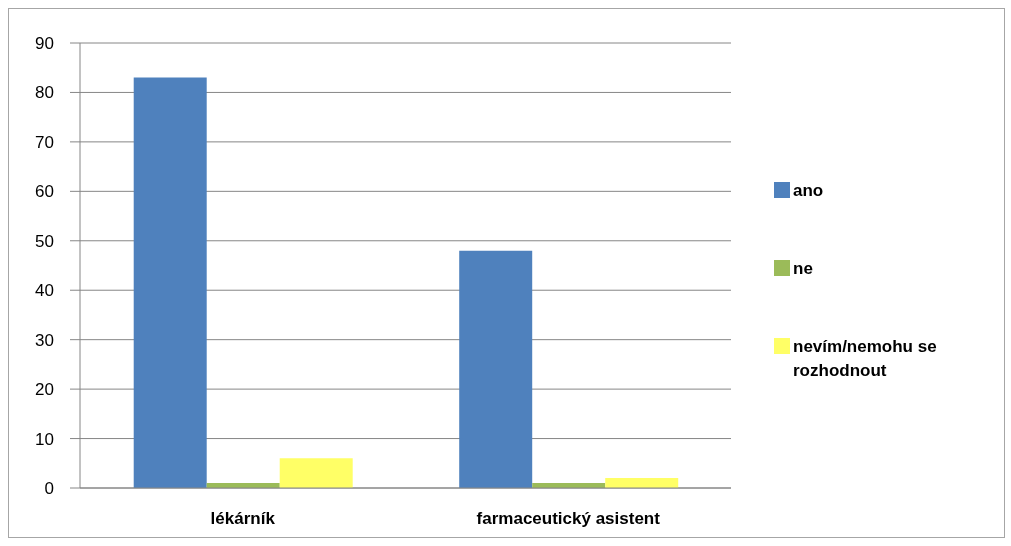 The image size is (1011, 546). I want to click on legend-label: ne, so click(803, 269).